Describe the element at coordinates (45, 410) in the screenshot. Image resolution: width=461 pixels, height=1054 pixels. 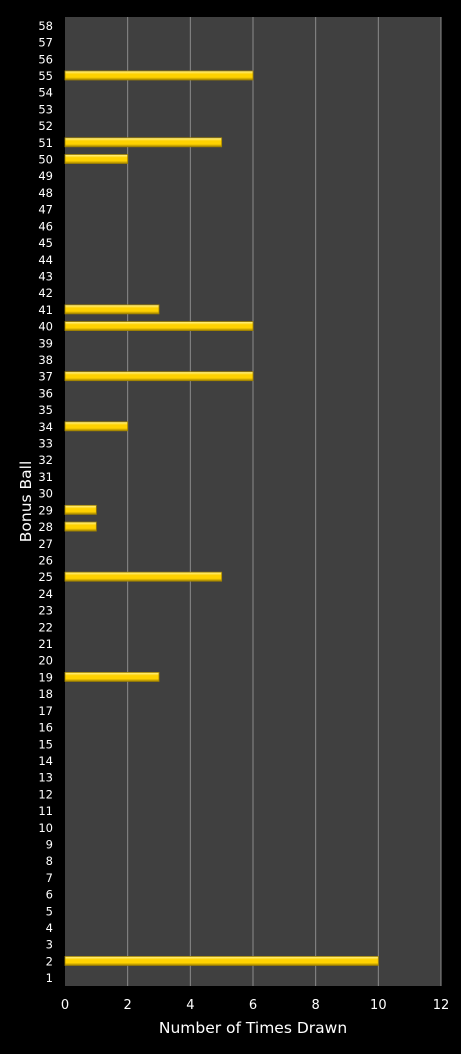
I see `y-tick-label-35: 35` at that location.